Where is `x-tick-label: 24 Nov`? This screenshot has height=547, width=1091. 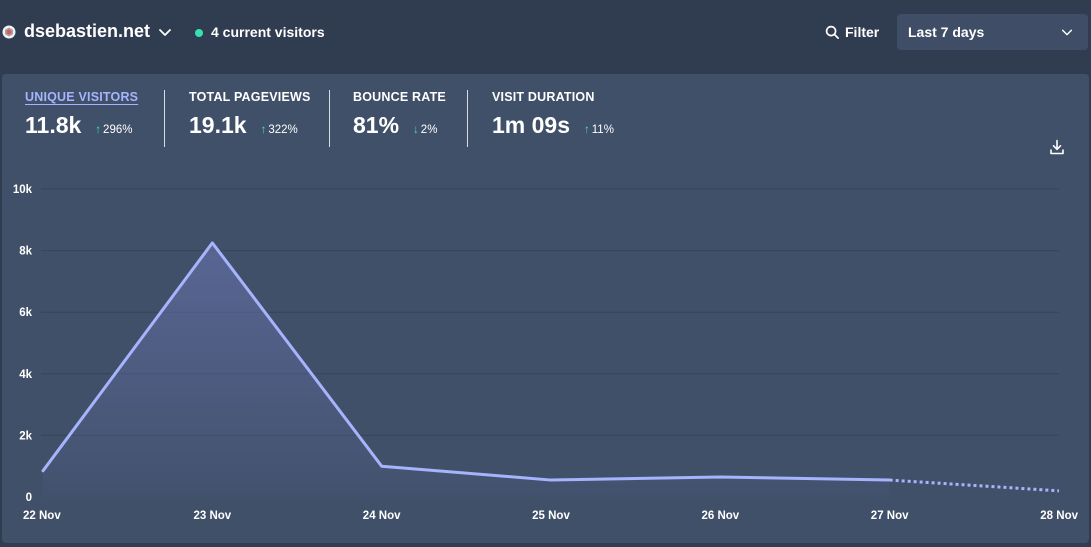
x-tick-label: 24 Nov is located at coordinates (382, 516).